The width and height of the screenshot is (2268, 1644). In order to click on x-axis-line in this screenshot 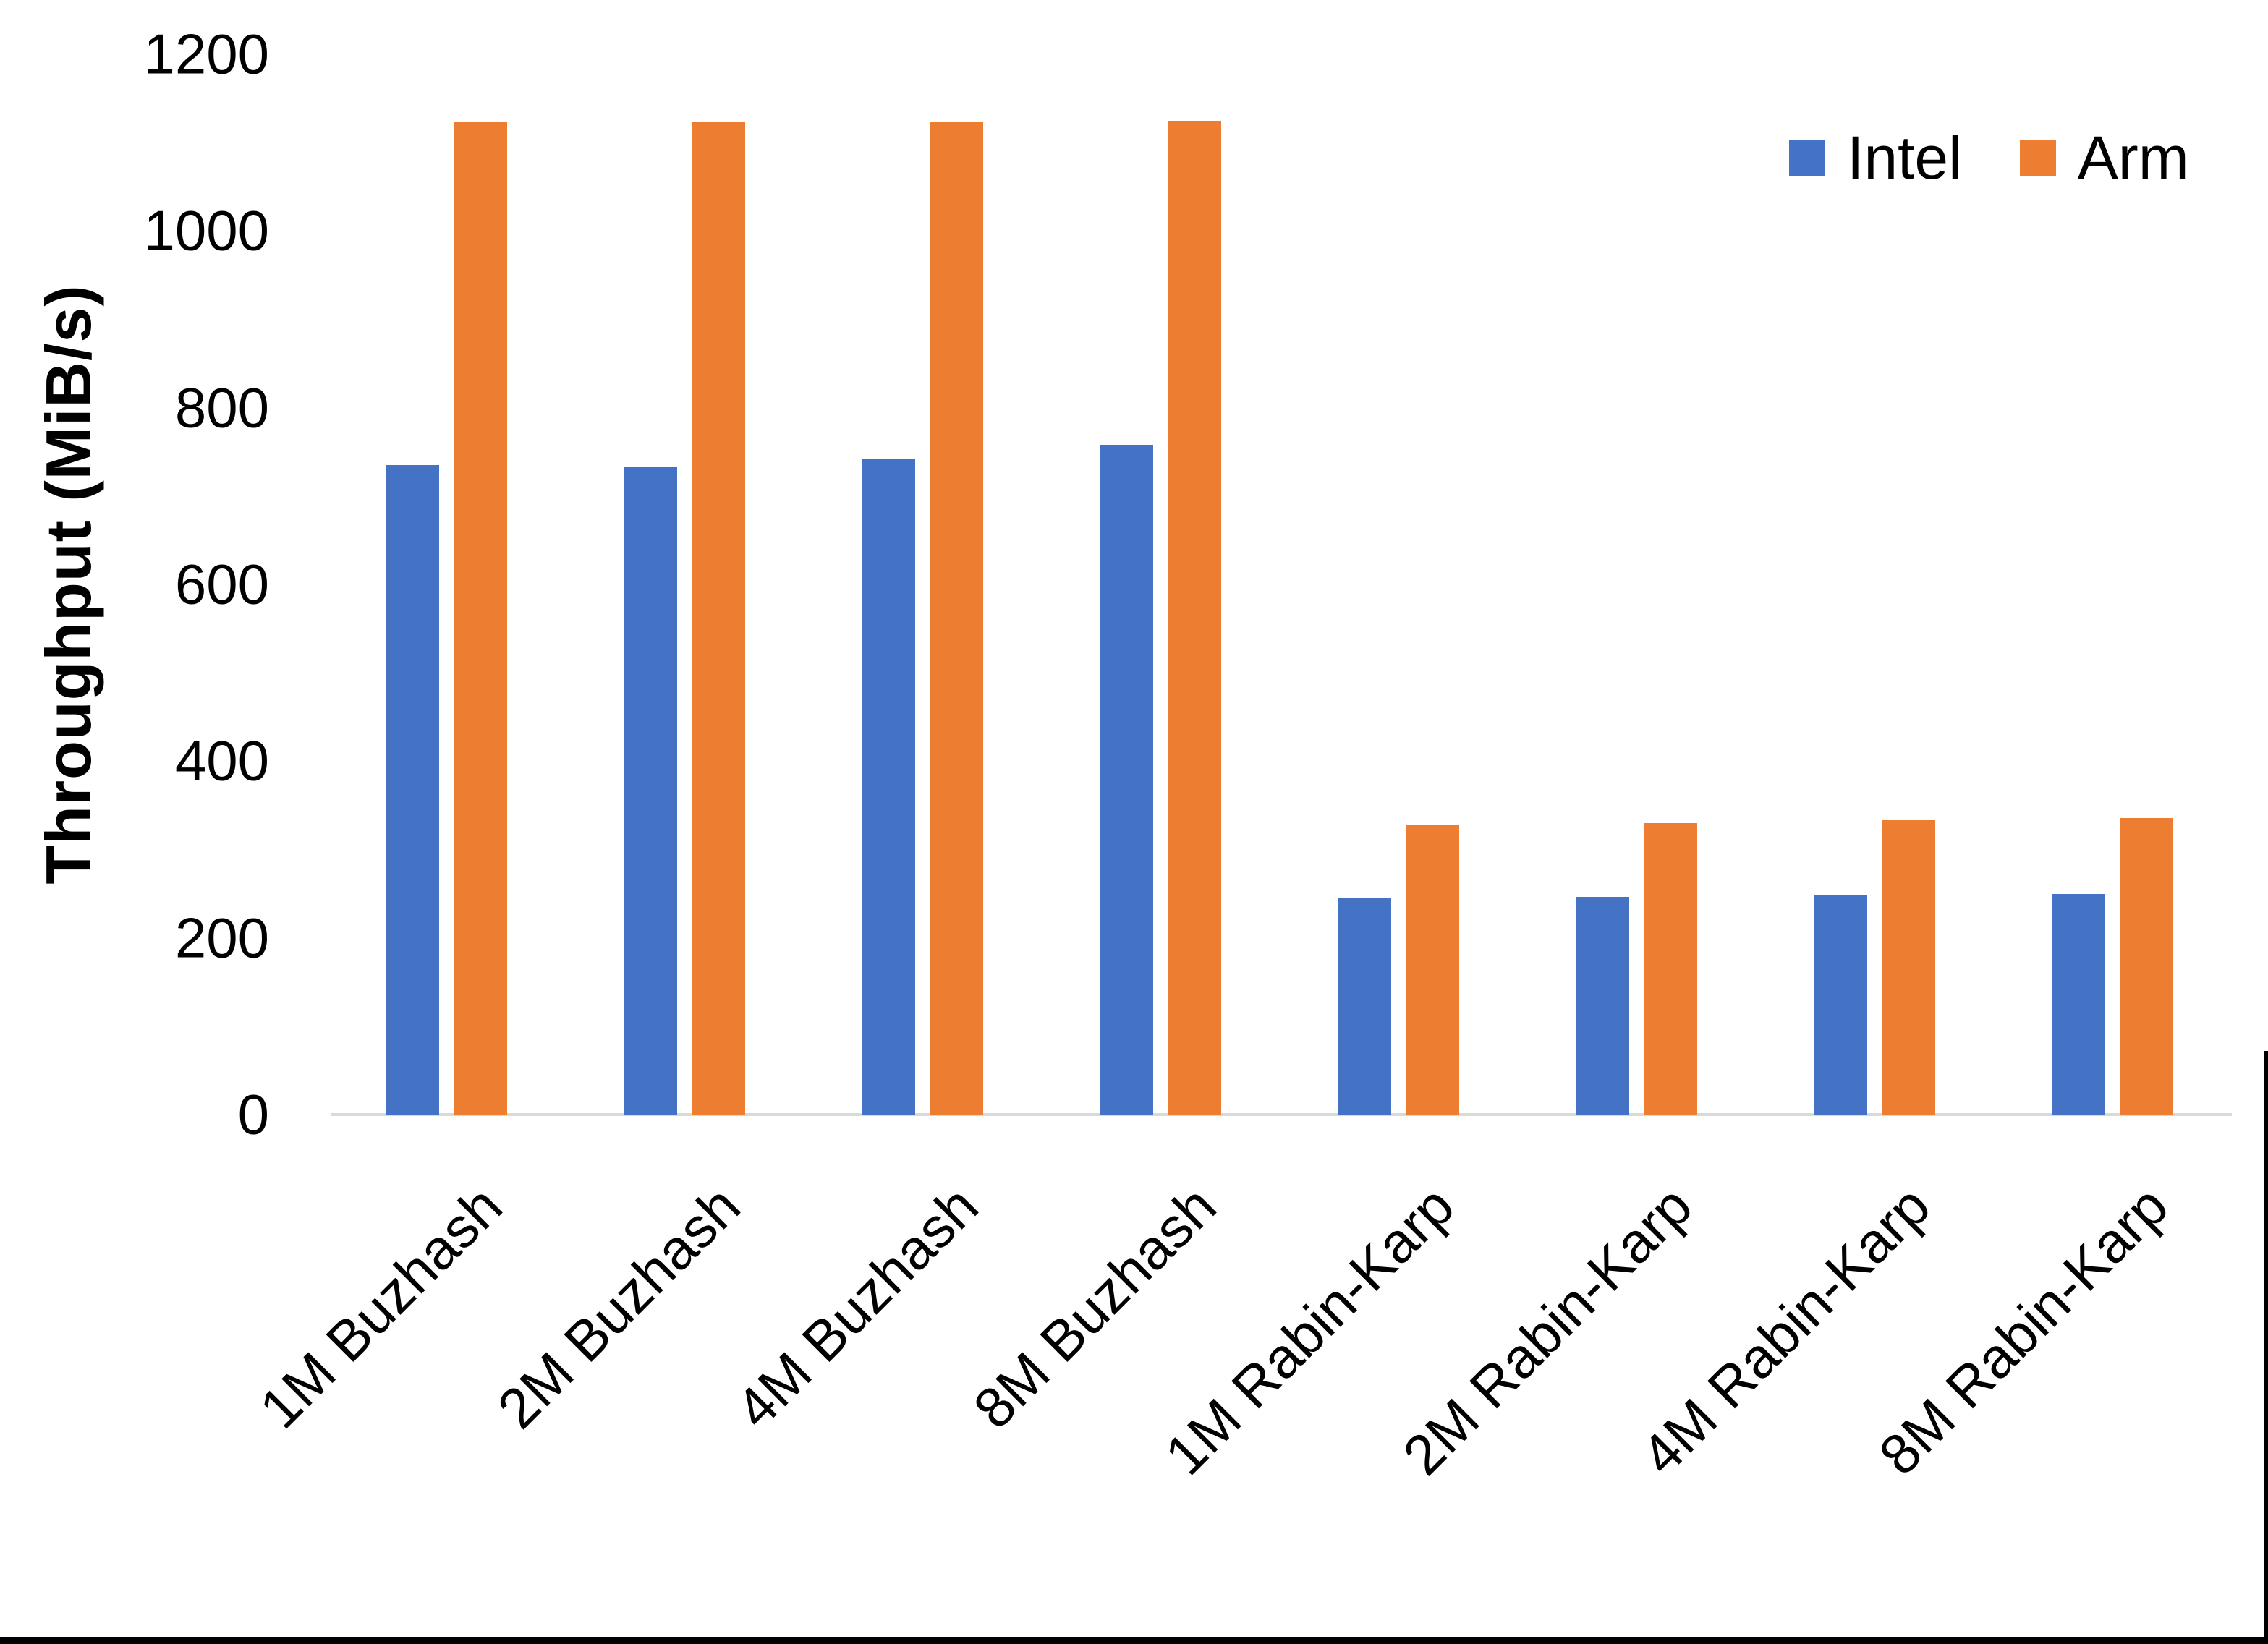, I will do `click(1281, 1114)`.